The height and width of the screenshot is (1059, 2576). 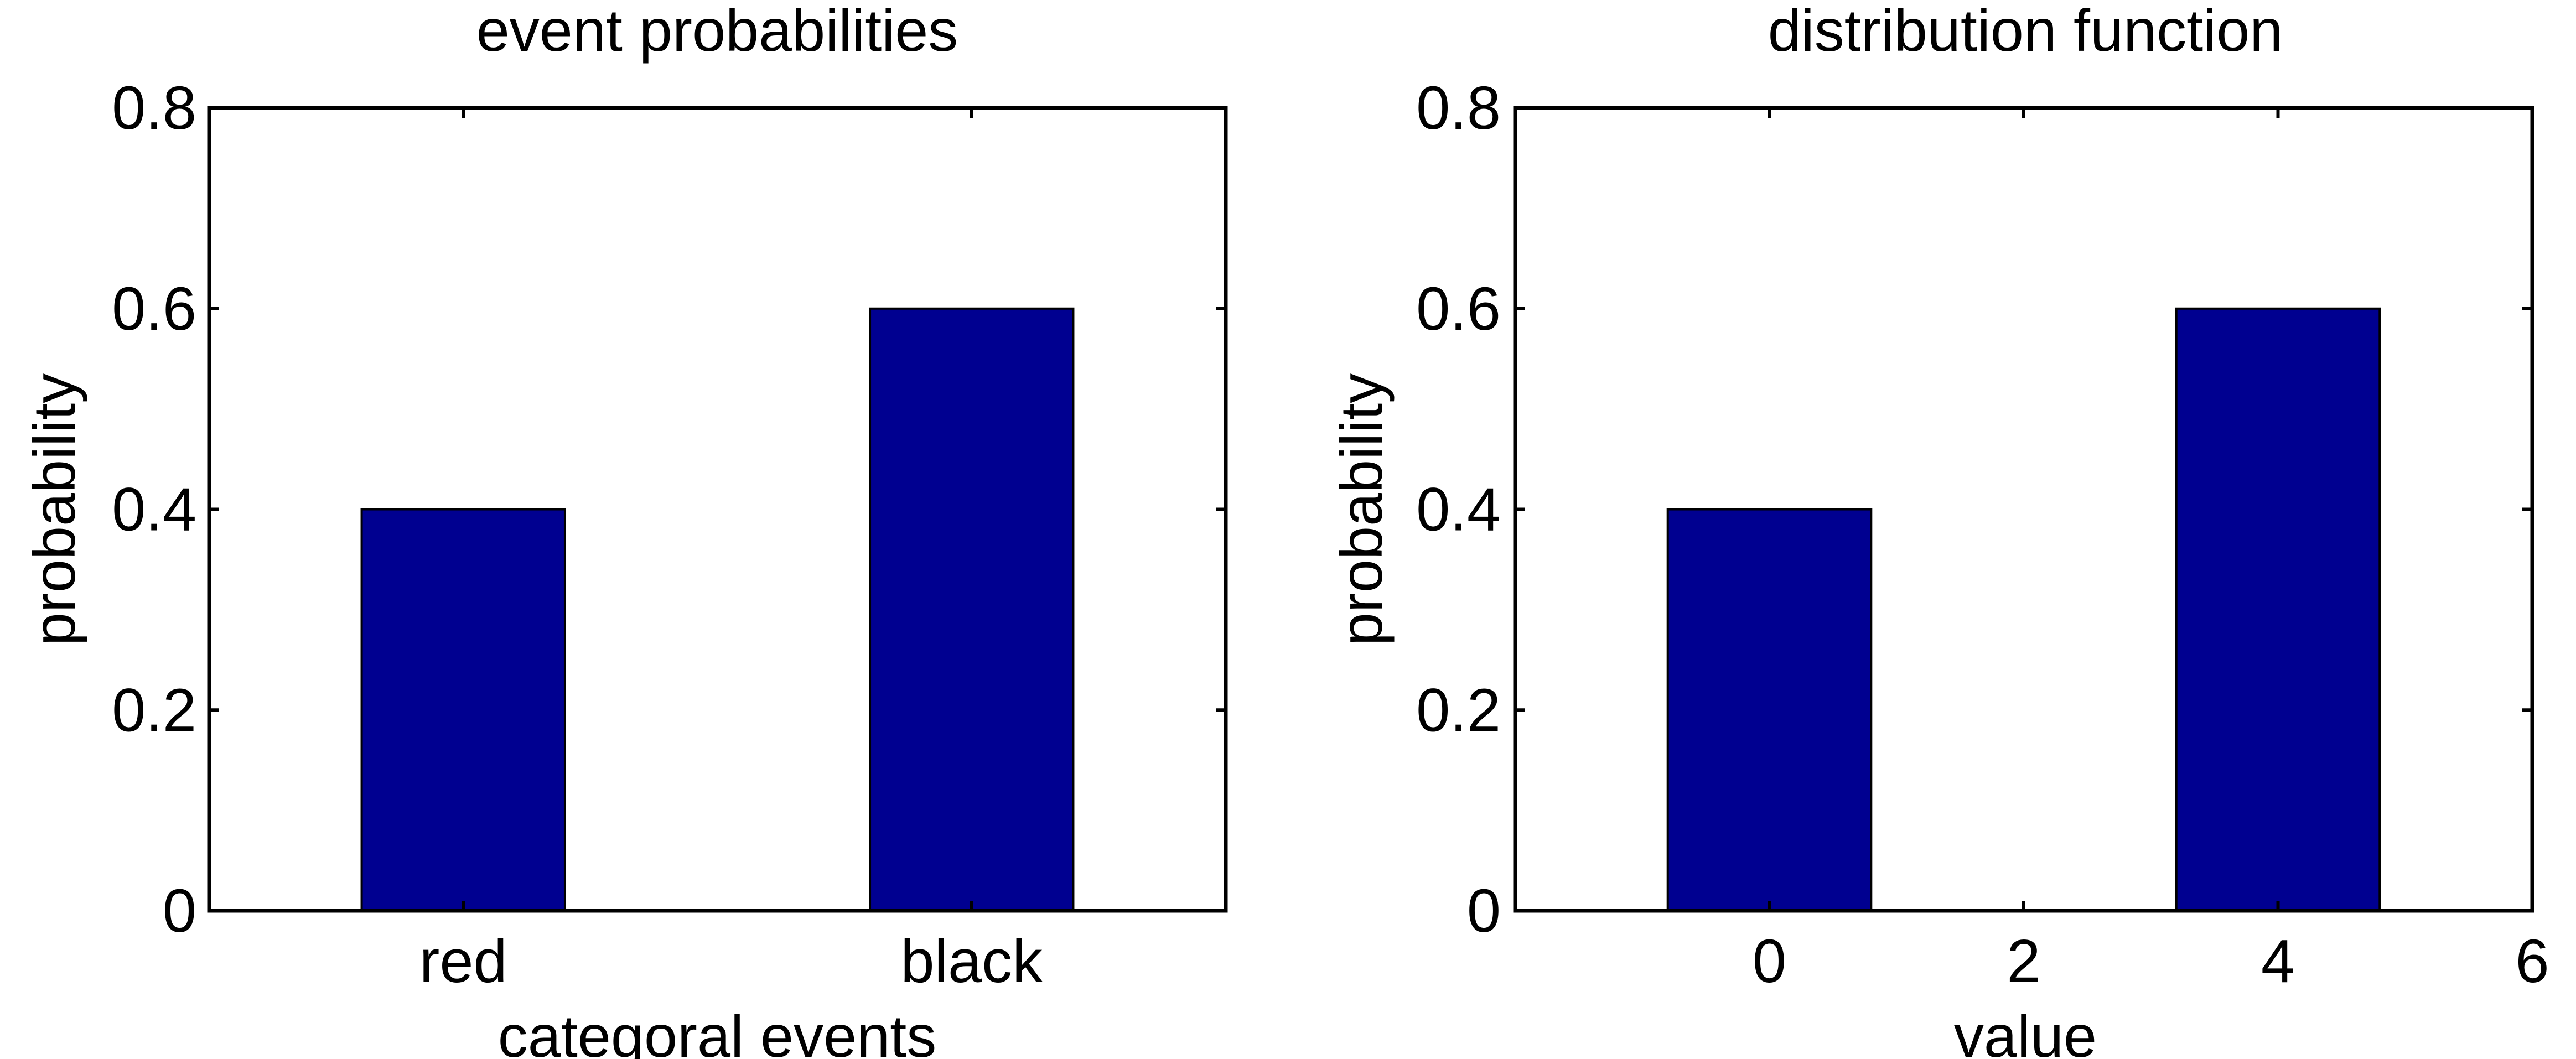 I want to click on bar-red, so click(x=463, y=710).